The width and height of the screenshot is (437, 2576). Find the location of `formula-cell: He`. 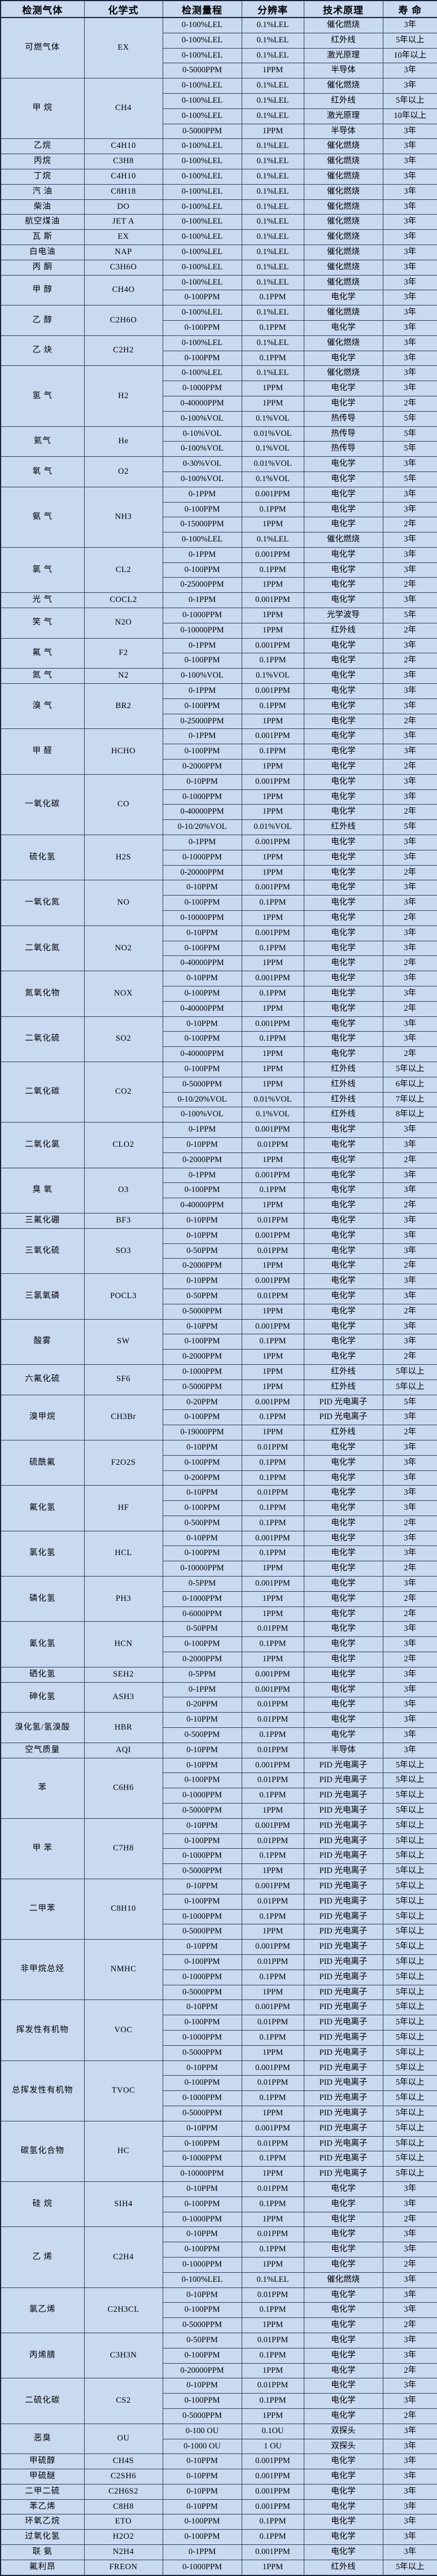

formula-cell: He is located at coordinates (123, 442).